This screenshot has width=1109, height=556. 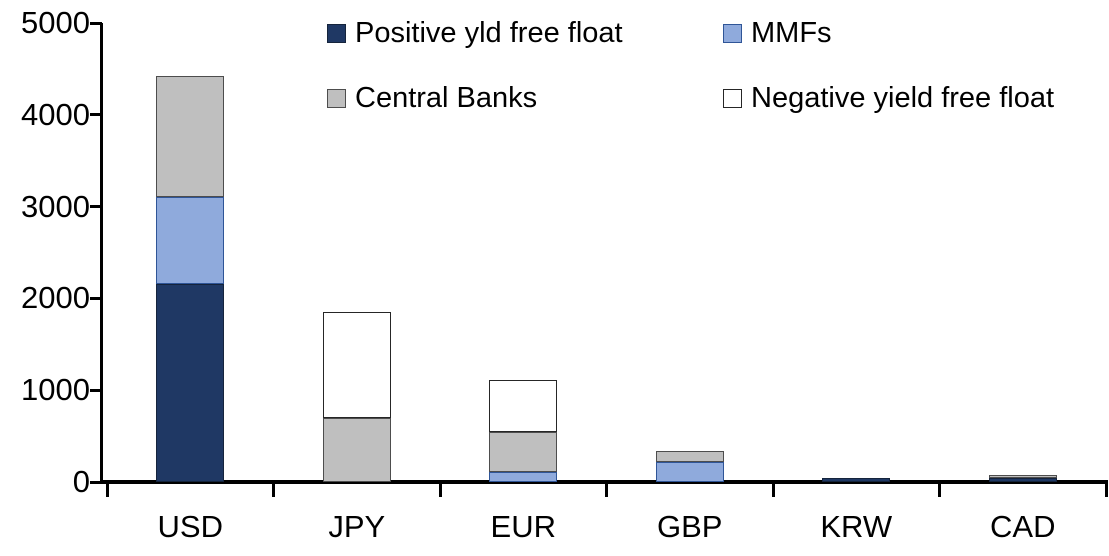 I want to click on legend-label: MMFs, so click(x=791, y=33).